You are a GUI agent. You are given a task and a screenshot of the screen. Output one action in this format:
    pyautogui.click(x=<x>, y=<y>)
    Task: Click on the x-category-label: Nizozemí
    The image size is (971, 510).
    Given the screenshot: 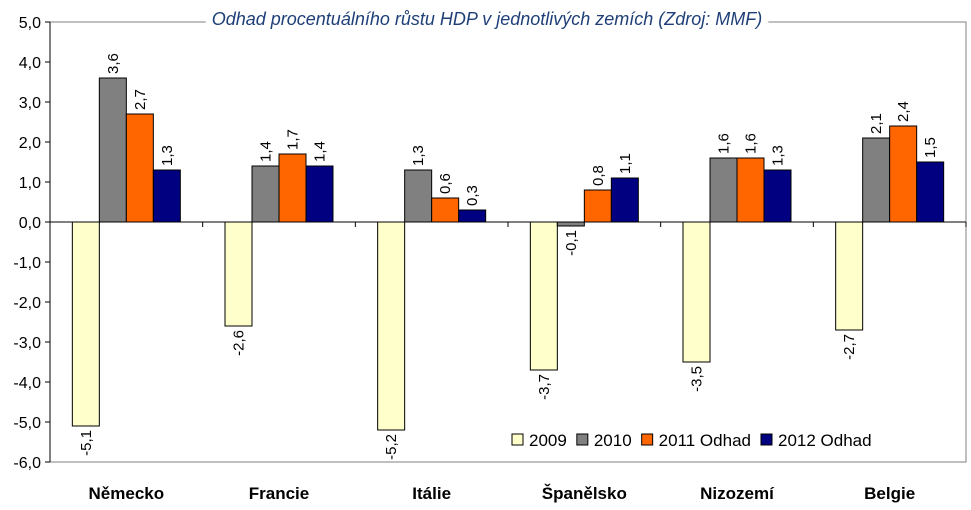 What is the action you would take?
    pyautogui.click(x=737, y=493)
    